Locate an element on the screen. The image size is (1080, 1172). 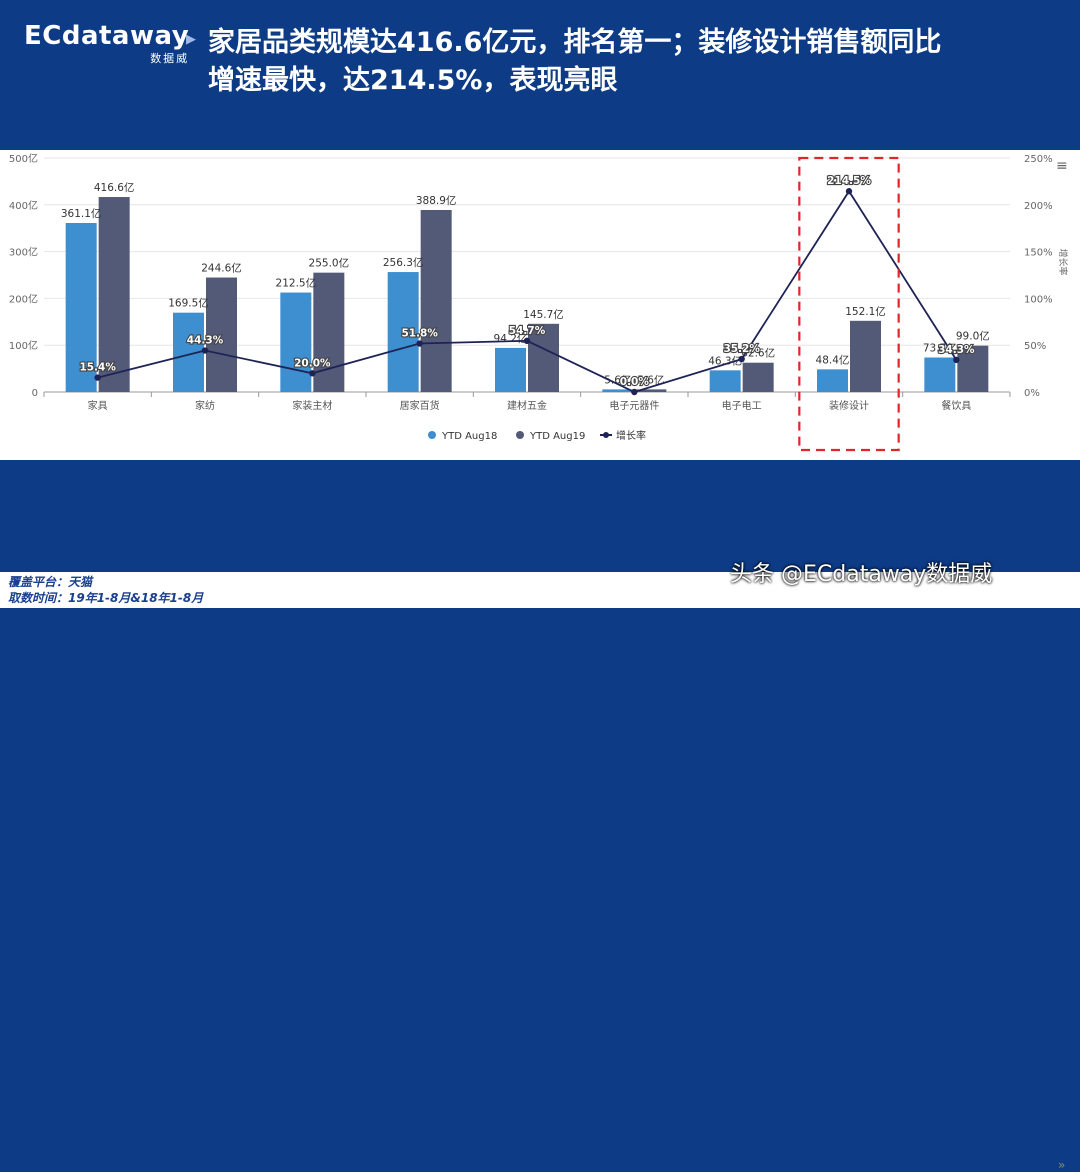
title-line-1: 家居品类规模达416.6亿元，排名第一；装修设计销售额同比 is located at coordinates (575, 42).